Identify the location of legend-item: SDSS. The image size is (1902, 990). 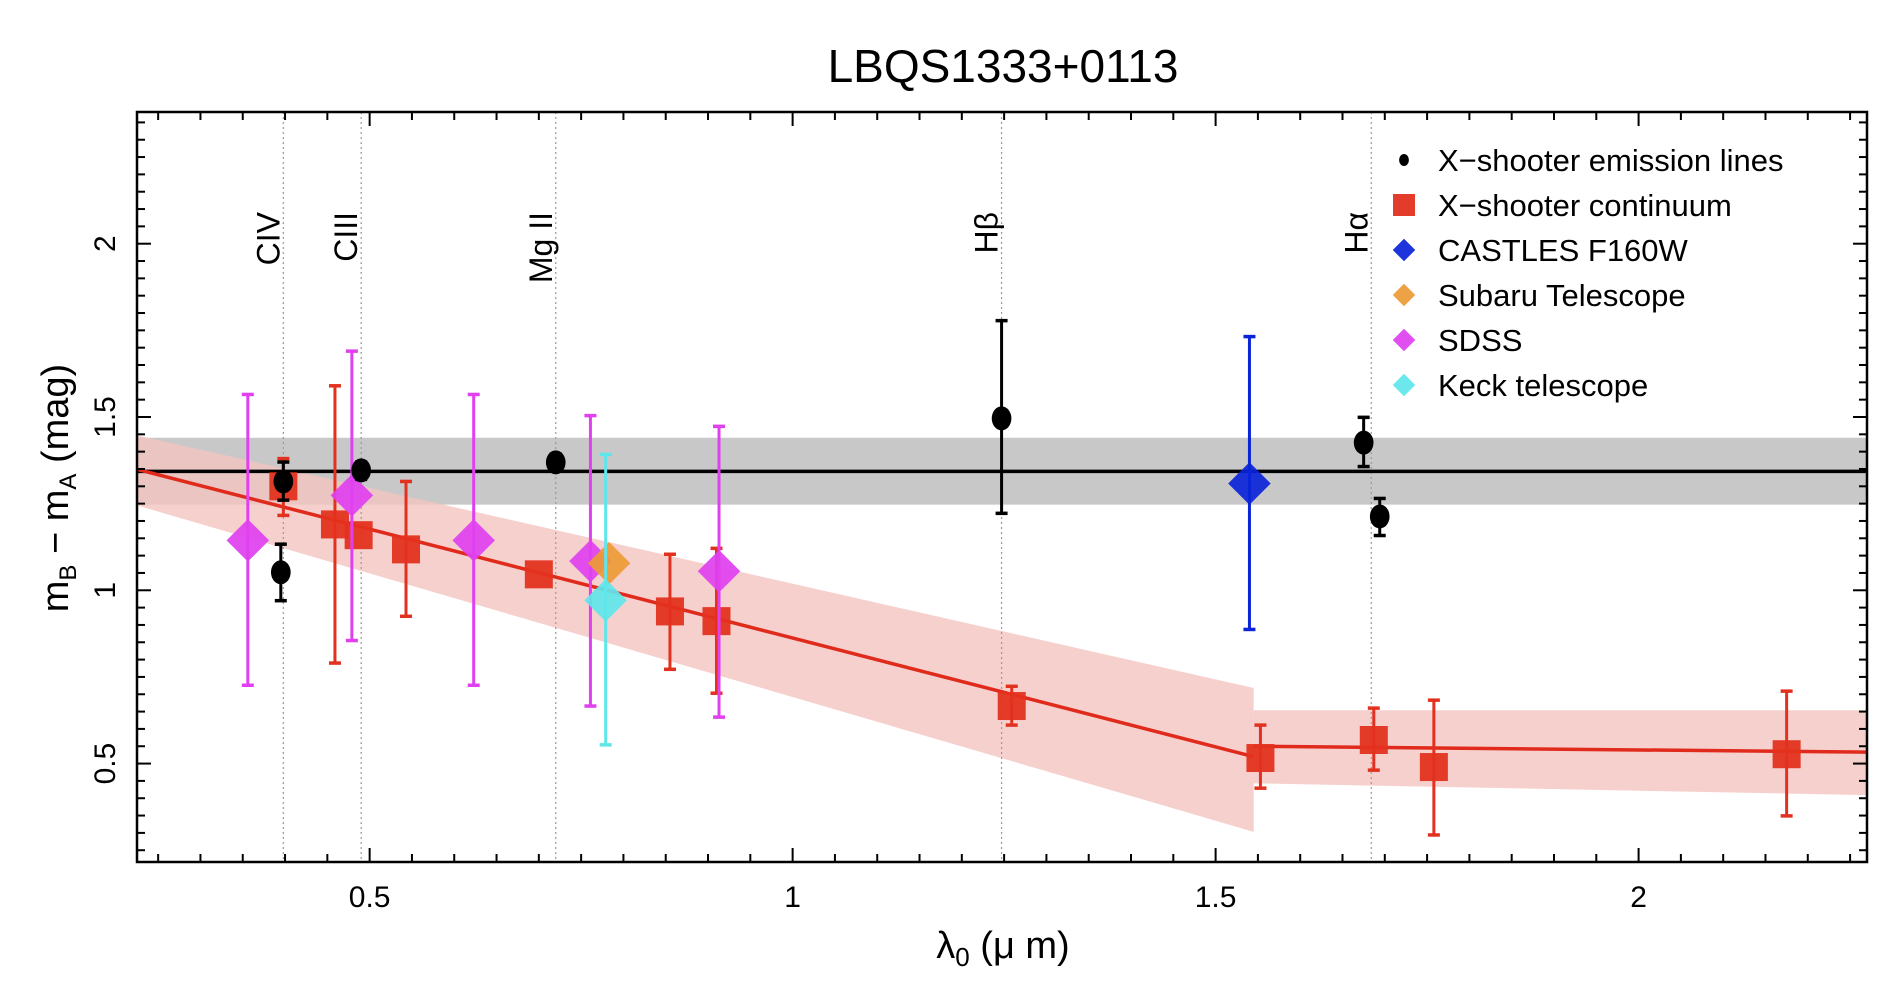
(1457, 340).